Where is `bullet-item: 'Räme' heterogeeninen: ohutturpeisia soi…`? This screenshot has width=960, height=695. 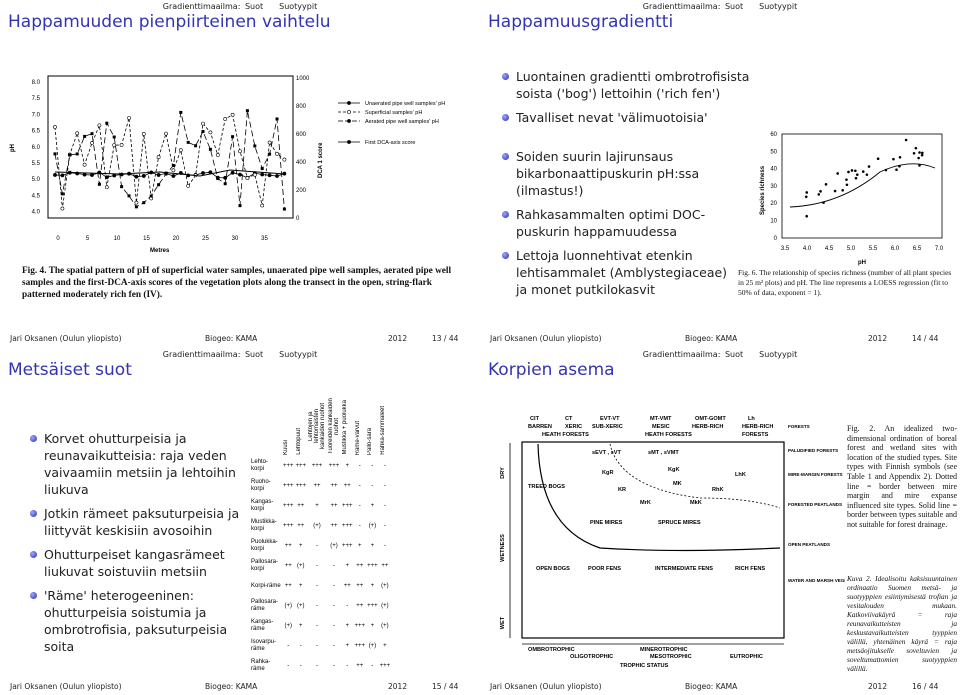
bullet-item: 'Räme' heterogeeninen: ohutturpeisia soi… is located at coordinates (135, 621).